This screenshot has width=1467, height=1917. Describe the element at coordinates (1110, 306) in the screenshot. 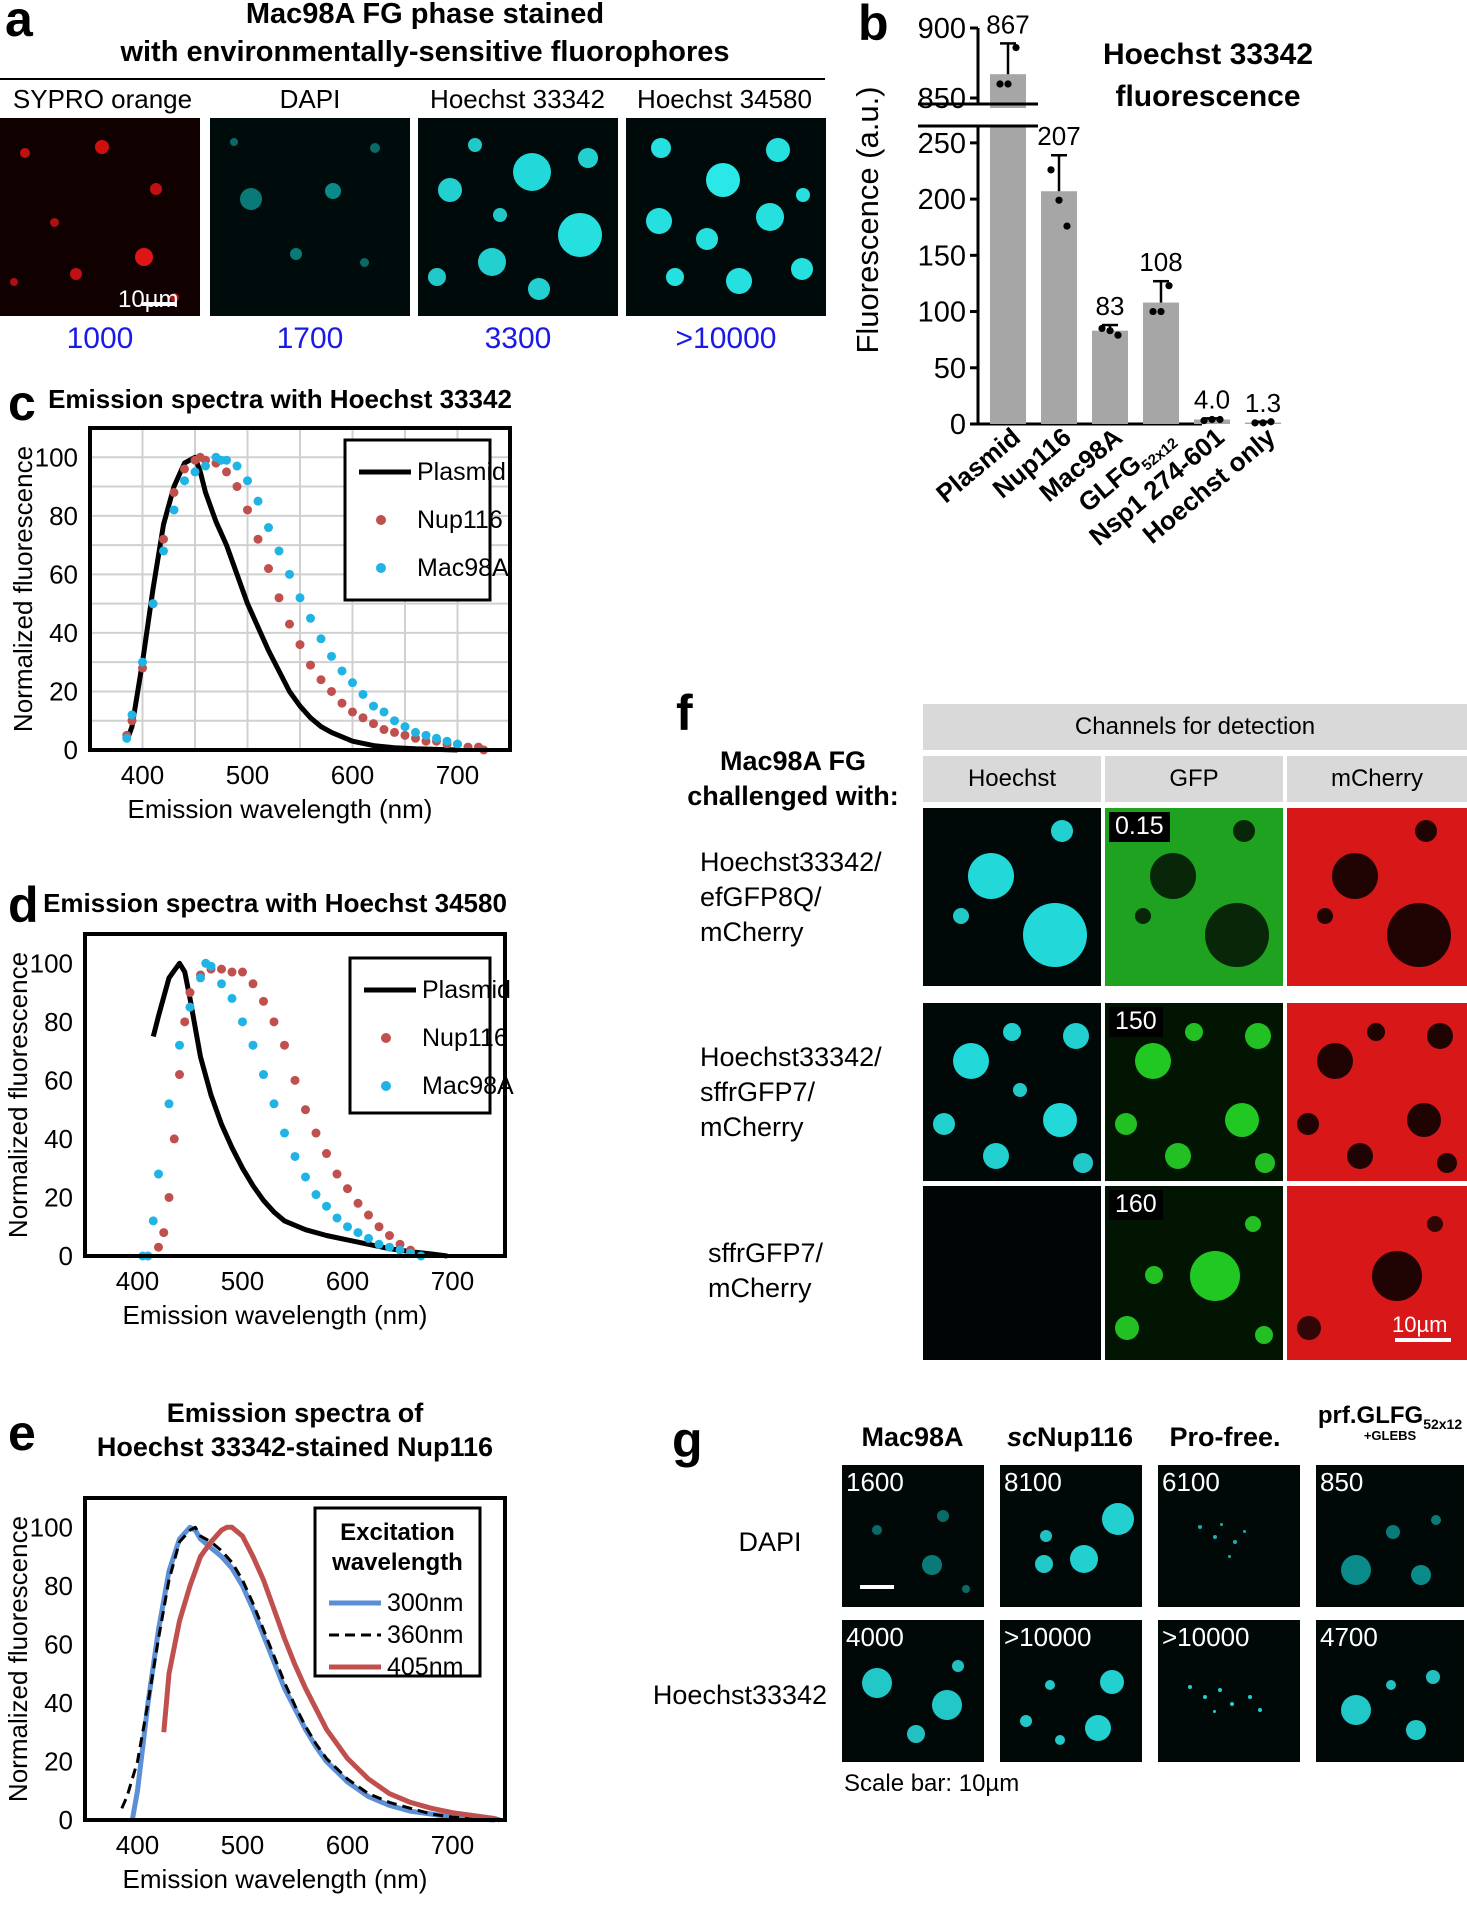

I see `bar-value-label: 83` at that location.